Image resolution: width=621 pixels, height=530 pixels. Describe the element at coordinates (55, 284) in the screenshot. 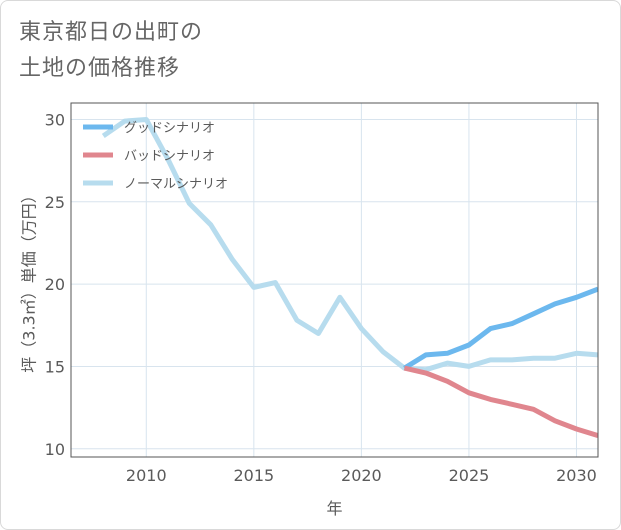

I see `y-tick-label: 20` at that location.